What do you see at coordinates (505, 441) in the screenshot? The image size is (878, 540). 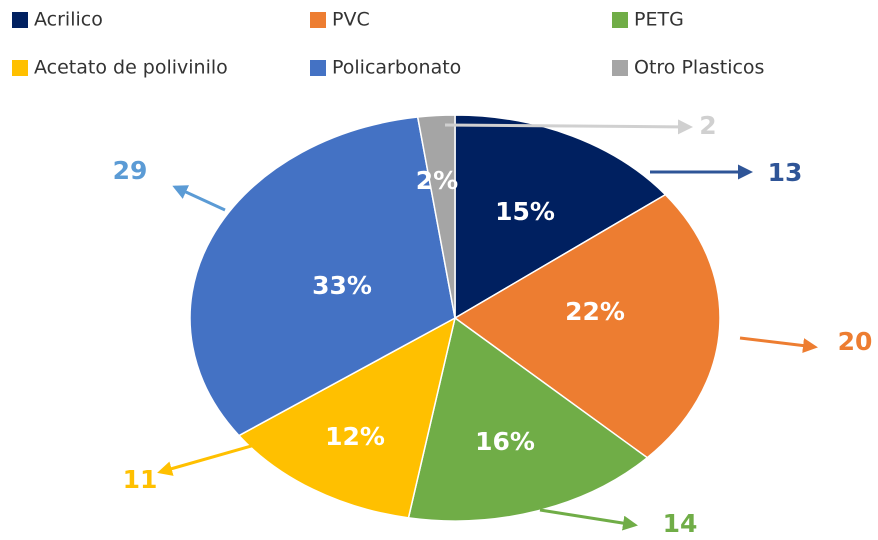 I see `percent-label: 16%` at bounding box center [505, 441].